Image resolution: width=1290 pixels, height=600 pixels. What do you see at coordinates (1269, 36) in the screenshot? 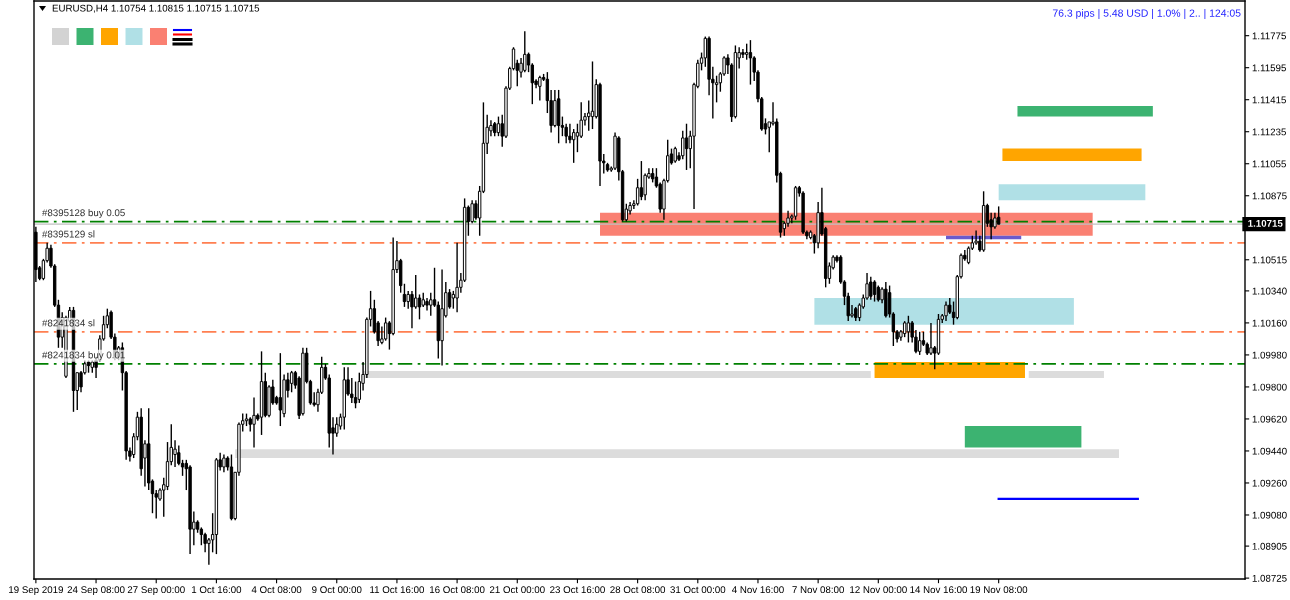
I see `y-tick-label: 1.11775` at bounding box center [1269, 36].